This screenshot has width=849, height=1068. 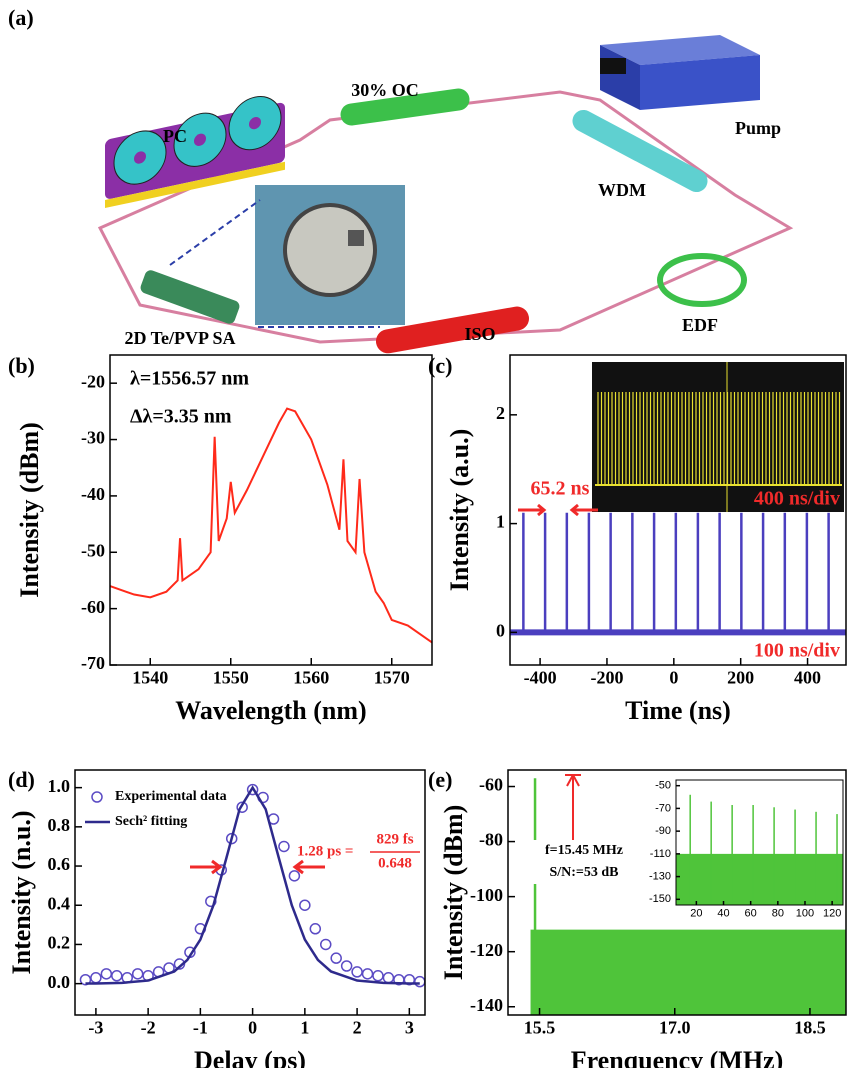 I want to click on iso-icon, so click(x=452, y=330).